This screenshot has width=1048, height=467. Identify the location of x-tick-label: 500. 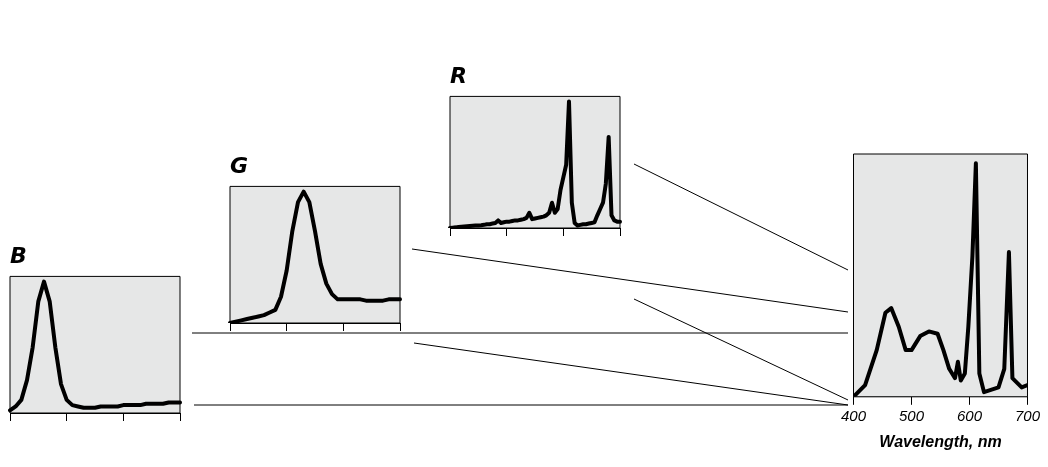
(911, 415).